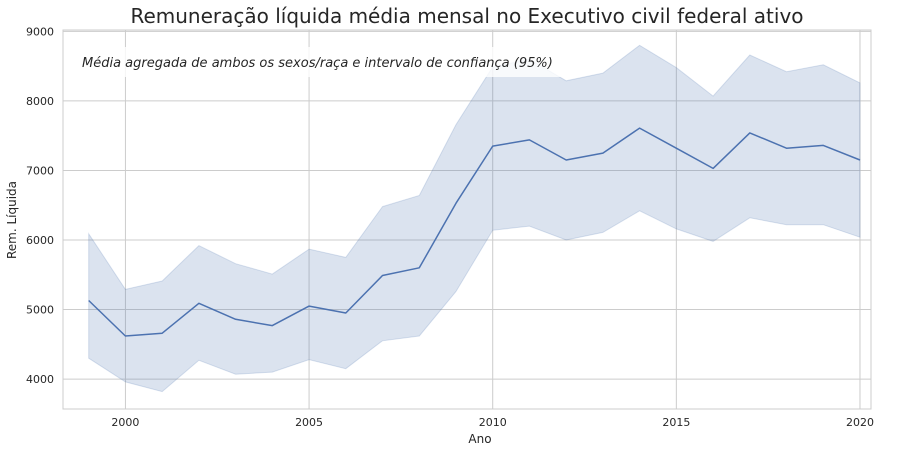  I want to click on y-tick-label: 6000, so click(40, 240).